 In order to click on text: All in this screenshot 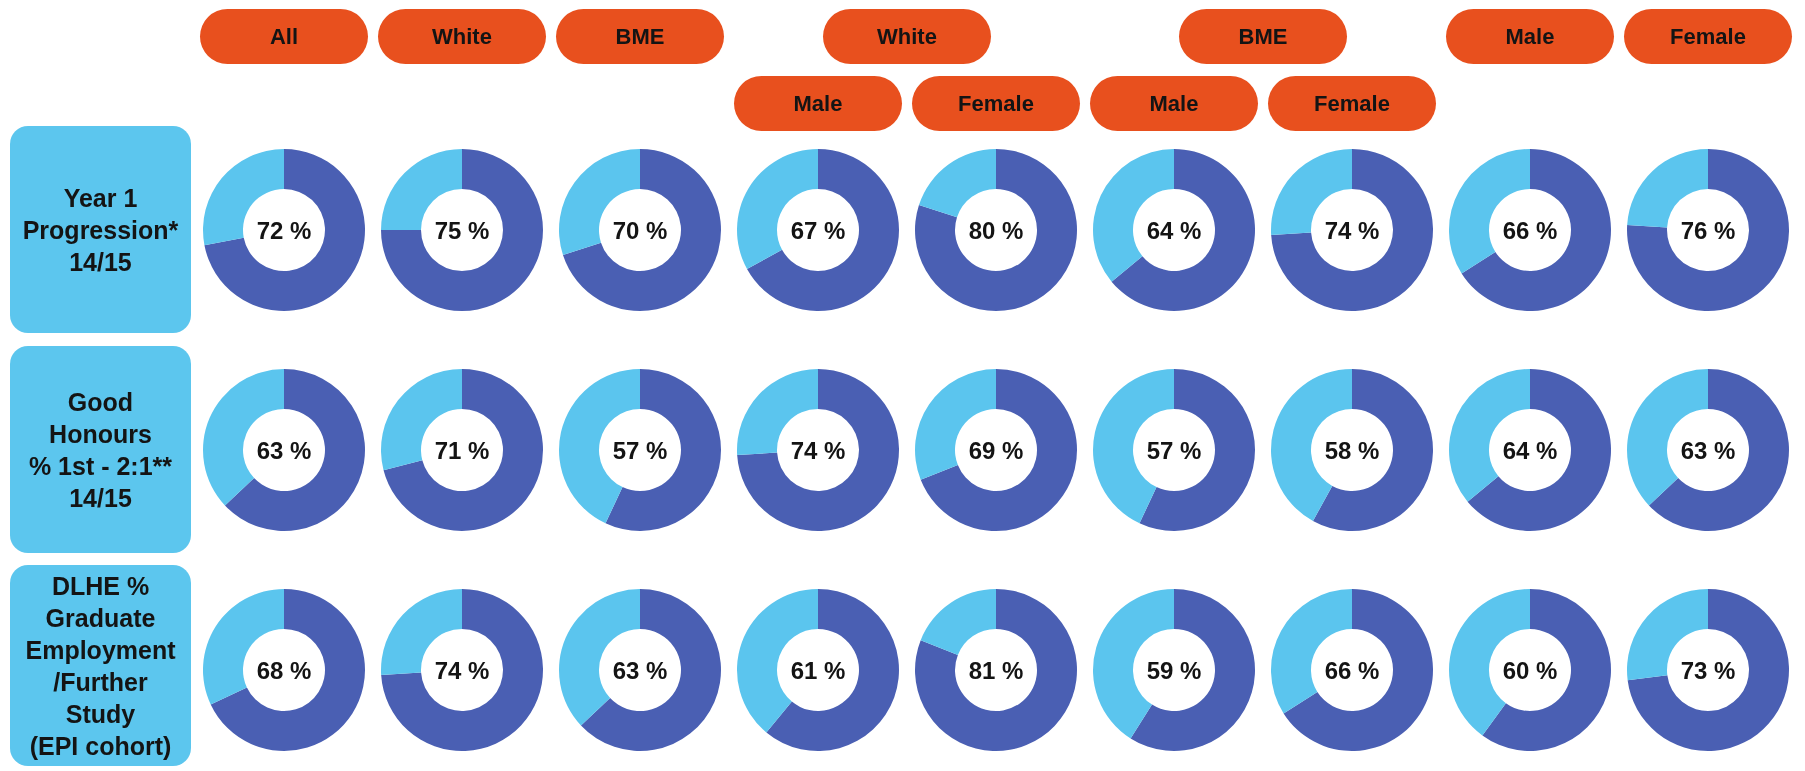, I will do `click(284, 36)`.